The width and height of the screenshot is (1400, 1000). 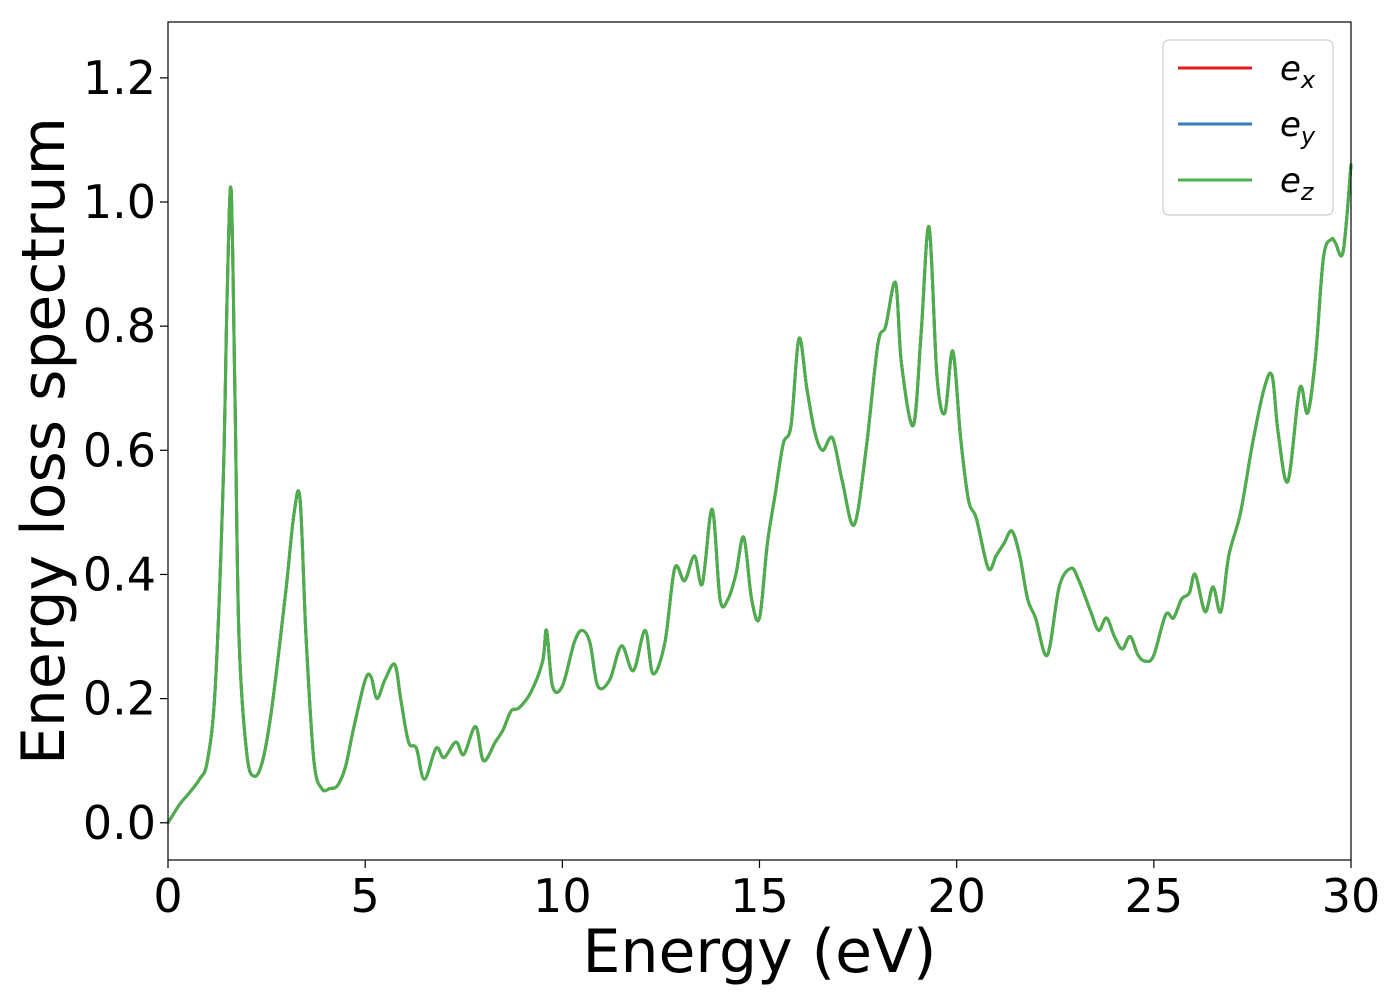 What do you see at coordinates (119, 450) in the screenshot?
I see `y-tick-label: 0.6` at bounding box center [119, 450].